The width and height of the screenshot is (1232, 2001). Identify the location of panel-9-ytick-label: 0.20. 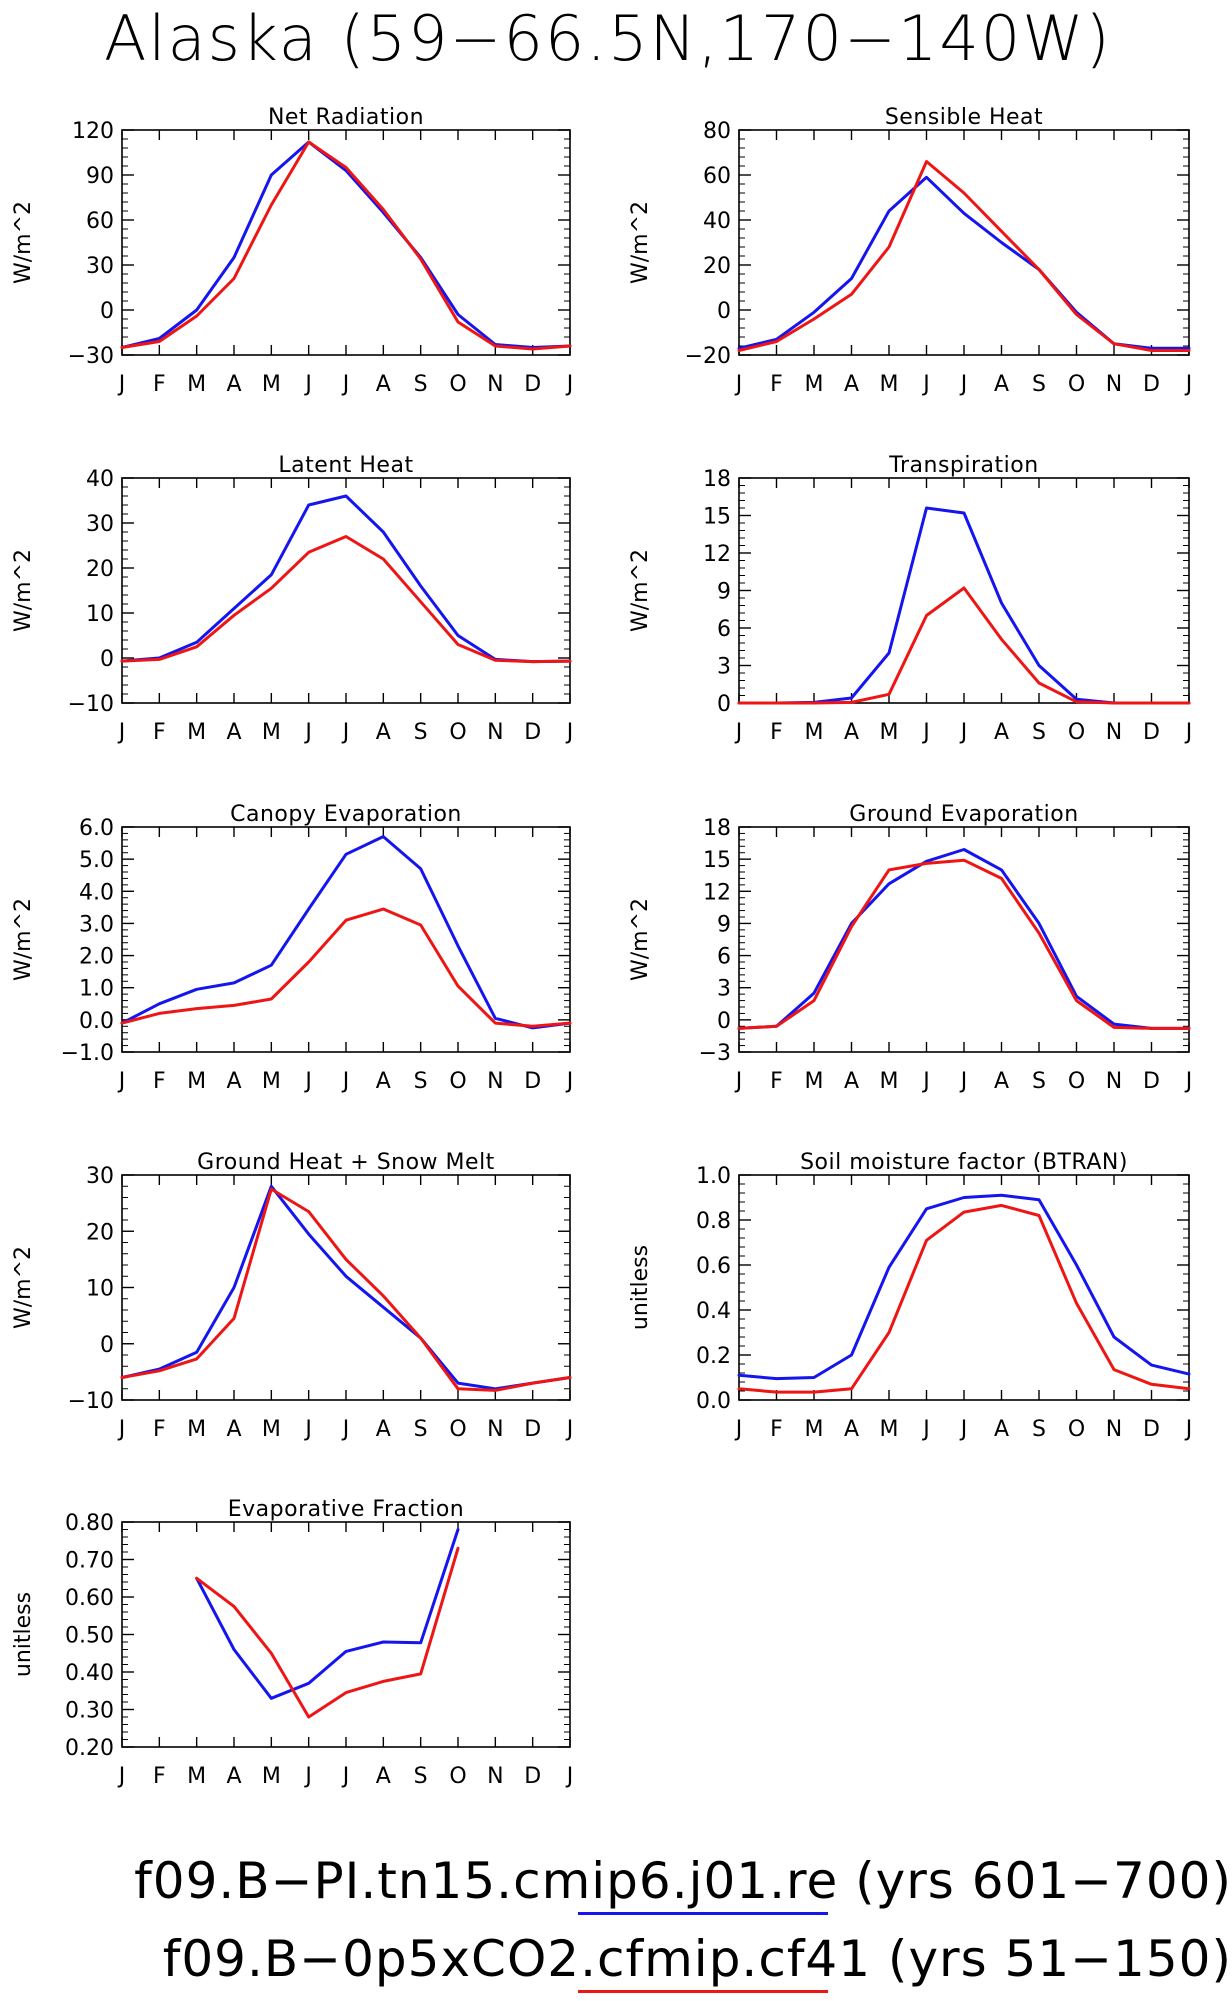
(89, 1748).